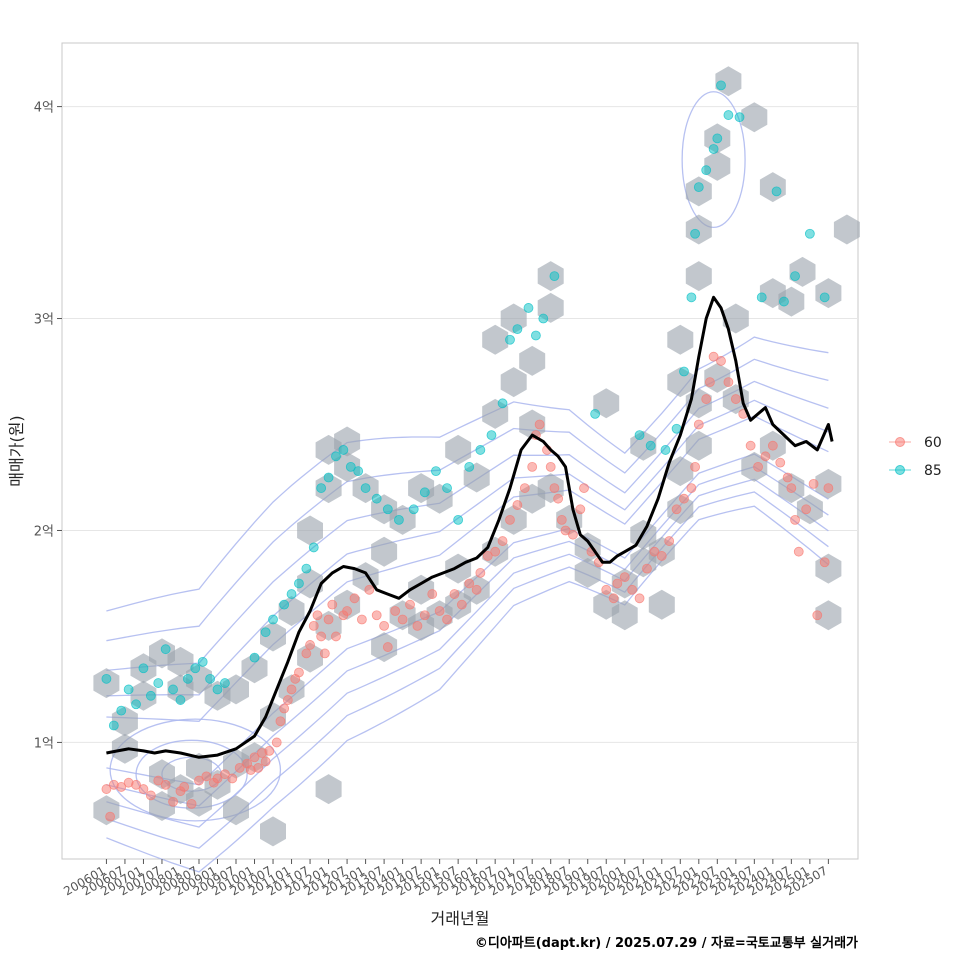 This screenshot has width=960, height=964. Describe the element at coordinates (48, 426) in the screenshot. I see `y-axis: 1억 2억 3억 4억` at that location.